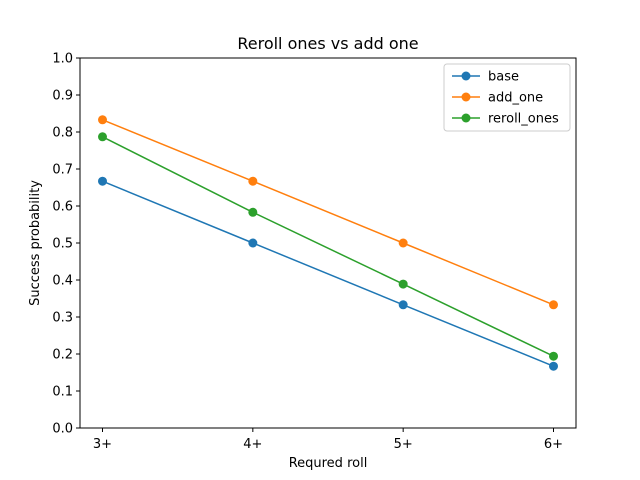 Image resolution: width=640 pixels, height=480 pixels. I want to click on legend-label-base: base, so click(503, 77).